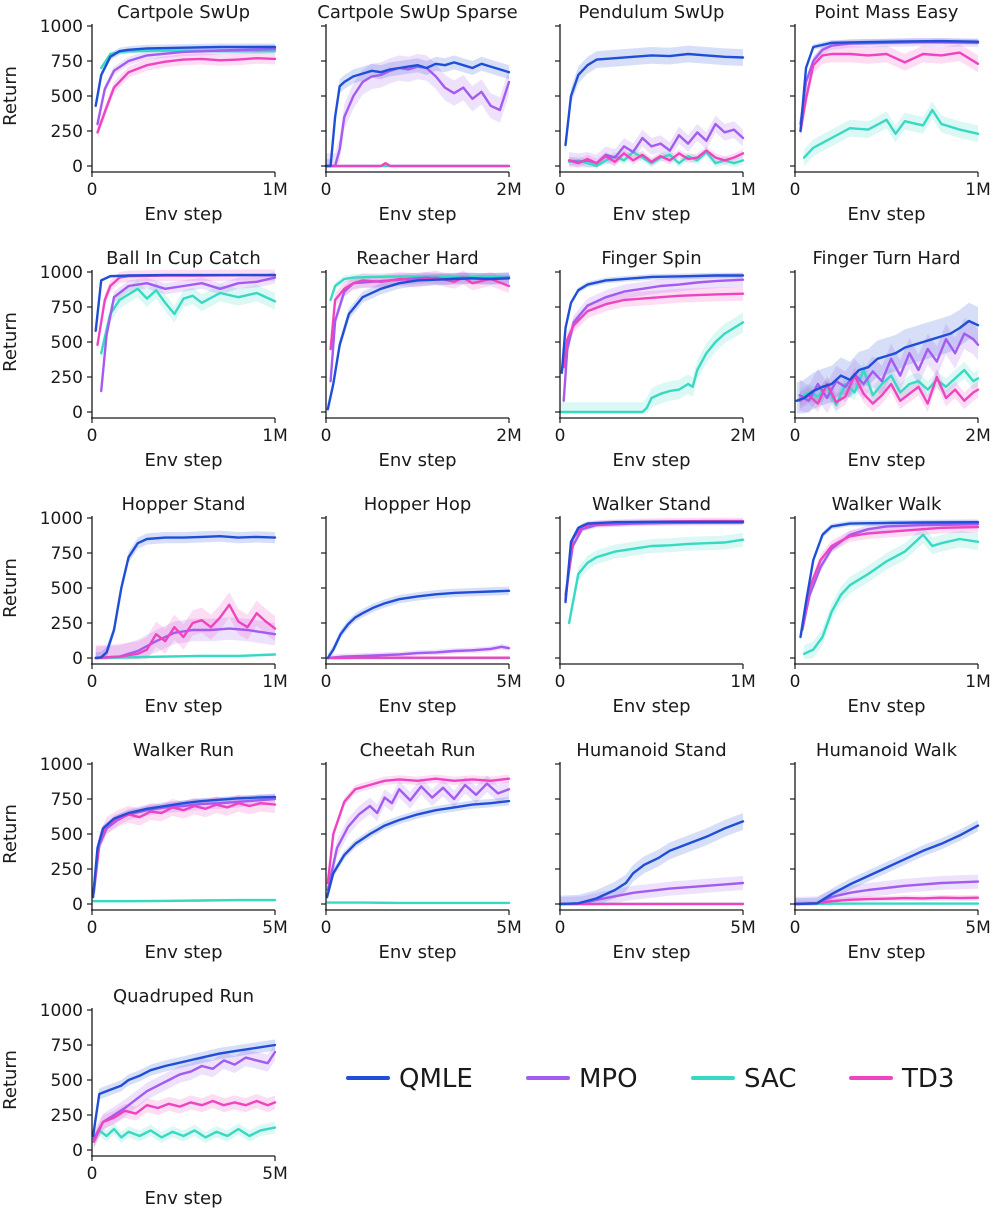  Describe the element at coordinates (886, 258) in the screenshot. I see `panel-title: Finger Turn Hard` at that location.